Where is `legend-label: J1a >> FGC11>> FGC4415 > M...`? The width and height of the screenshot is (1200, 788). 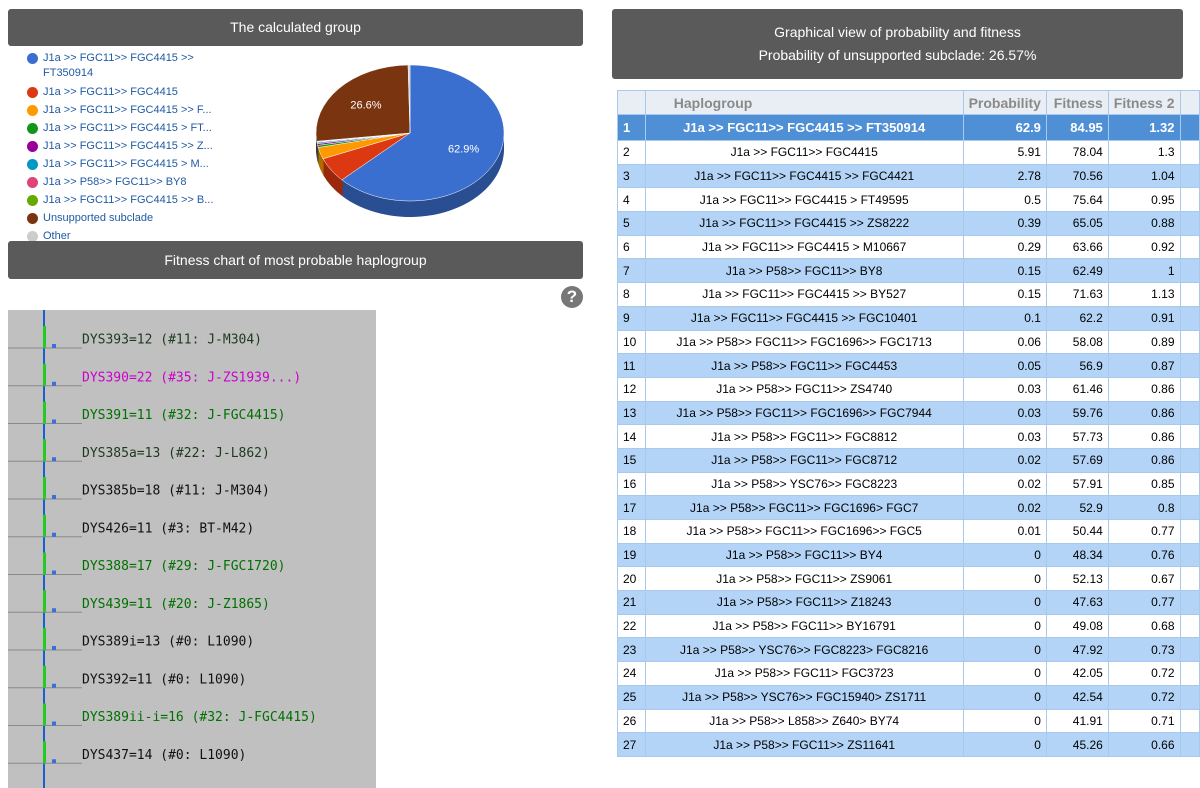
legend-label: J1a >> FGC11>> FGC4415 > M... is located at coordinates (126, 164).